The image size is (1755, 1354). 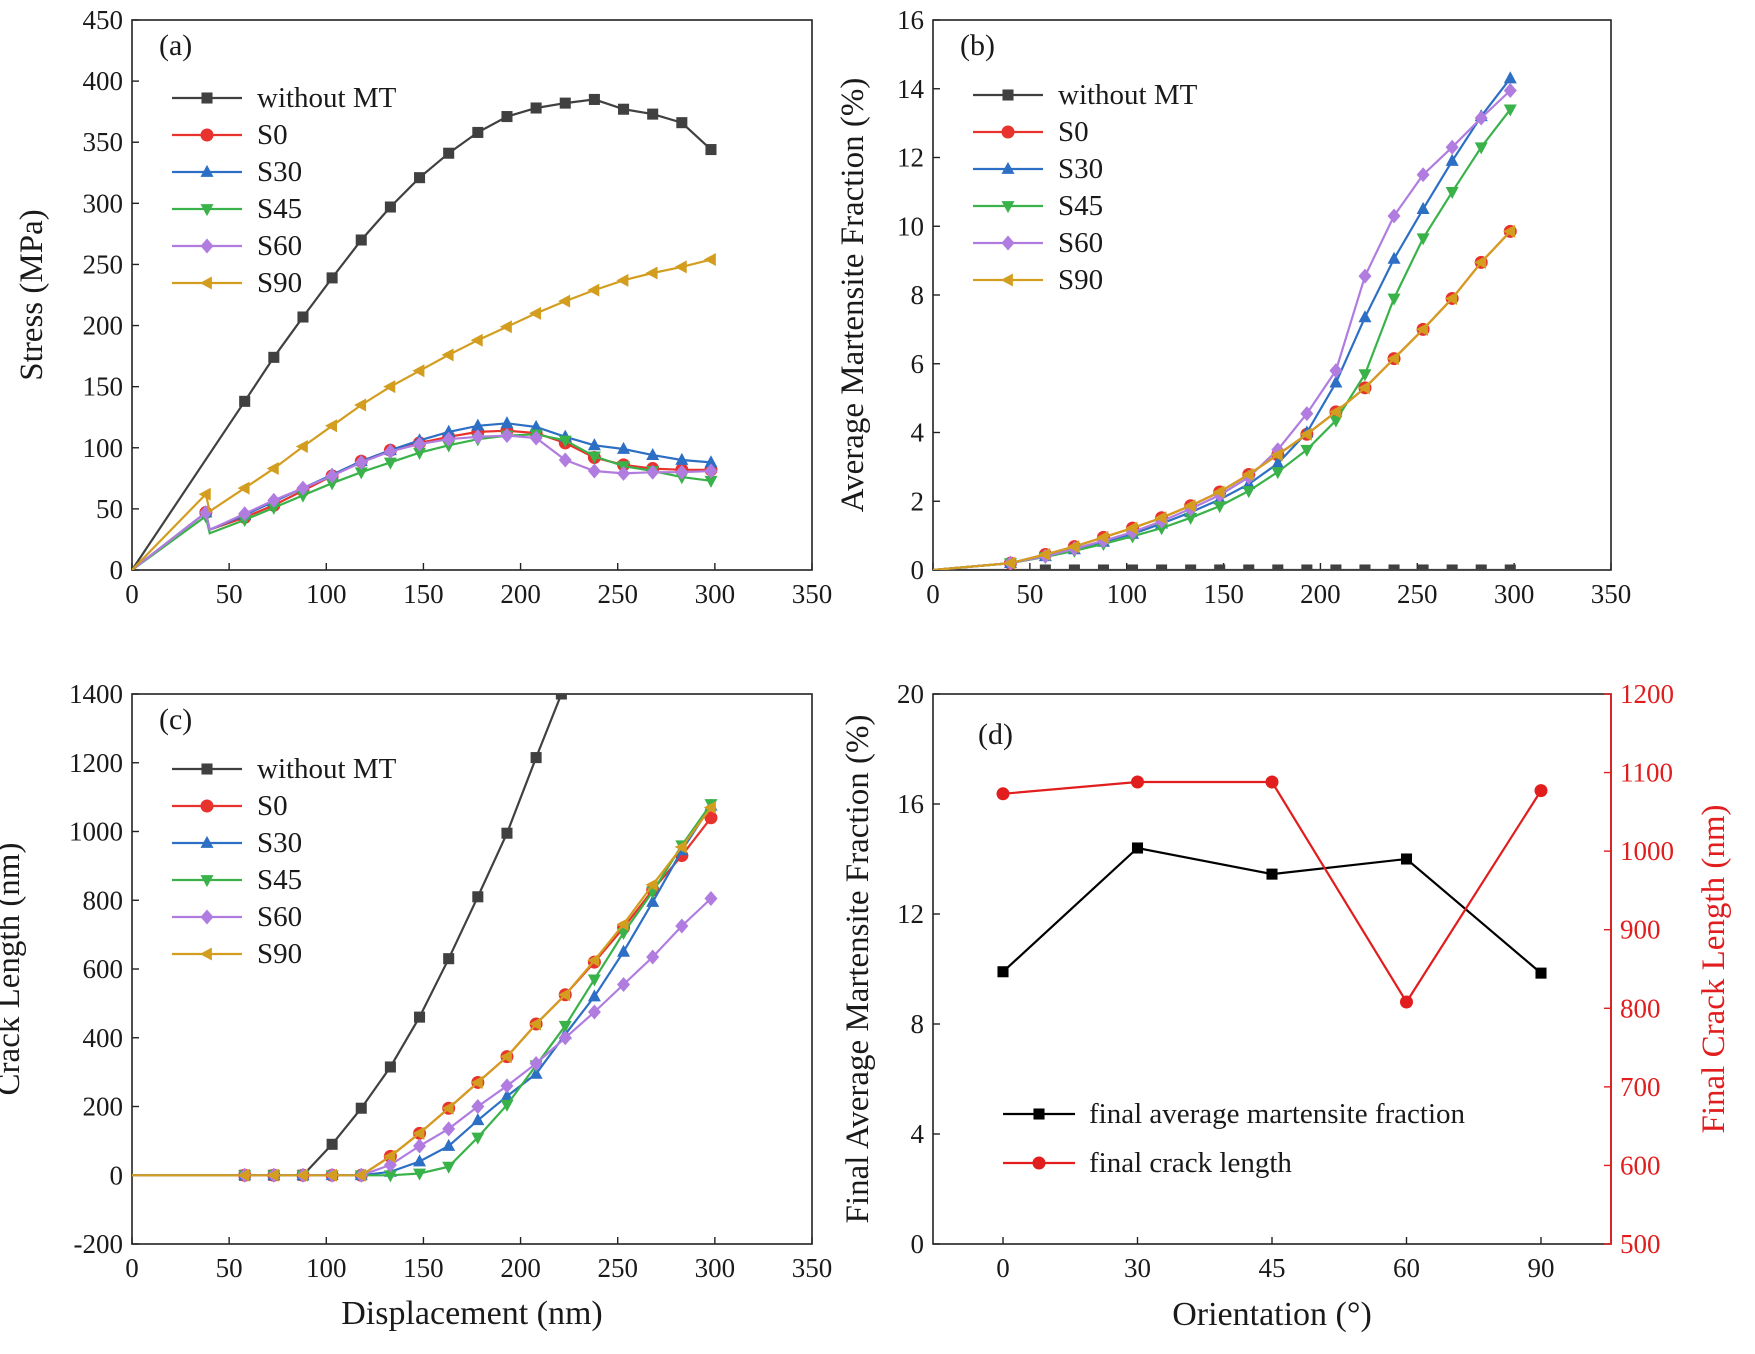 I want to click on right-y-tick-label: 600, so click(x=1640, y=1165).